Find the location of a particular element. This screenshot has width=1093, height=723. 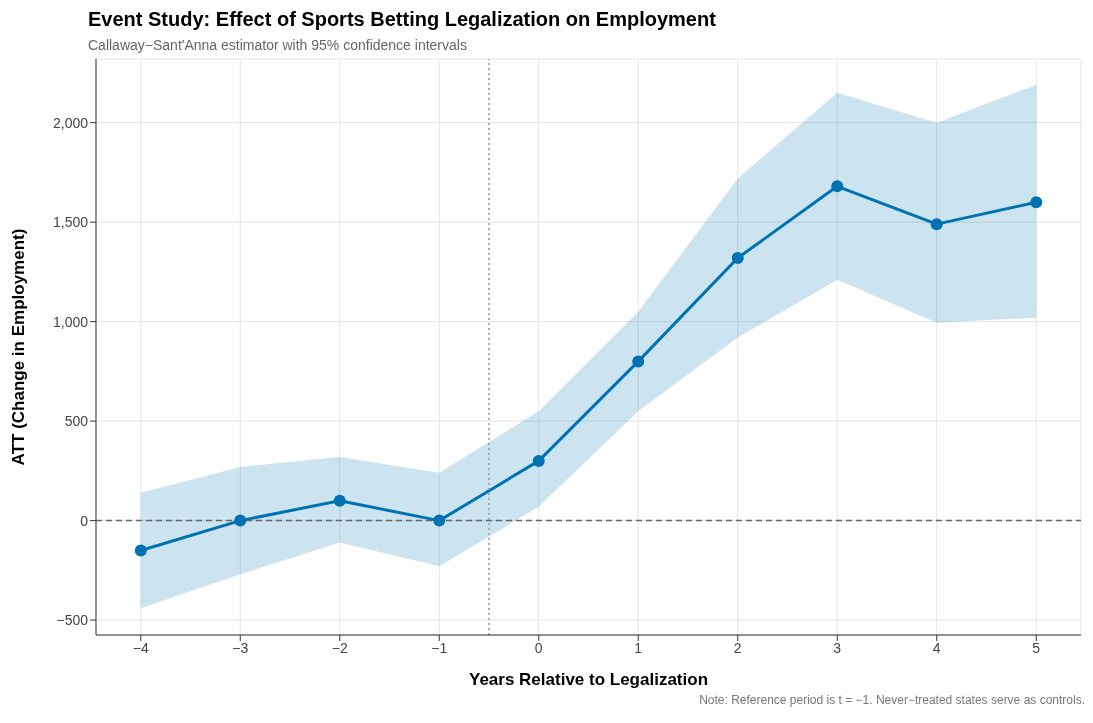

y-tick-label: −500 is located at coordinates (72, 620).